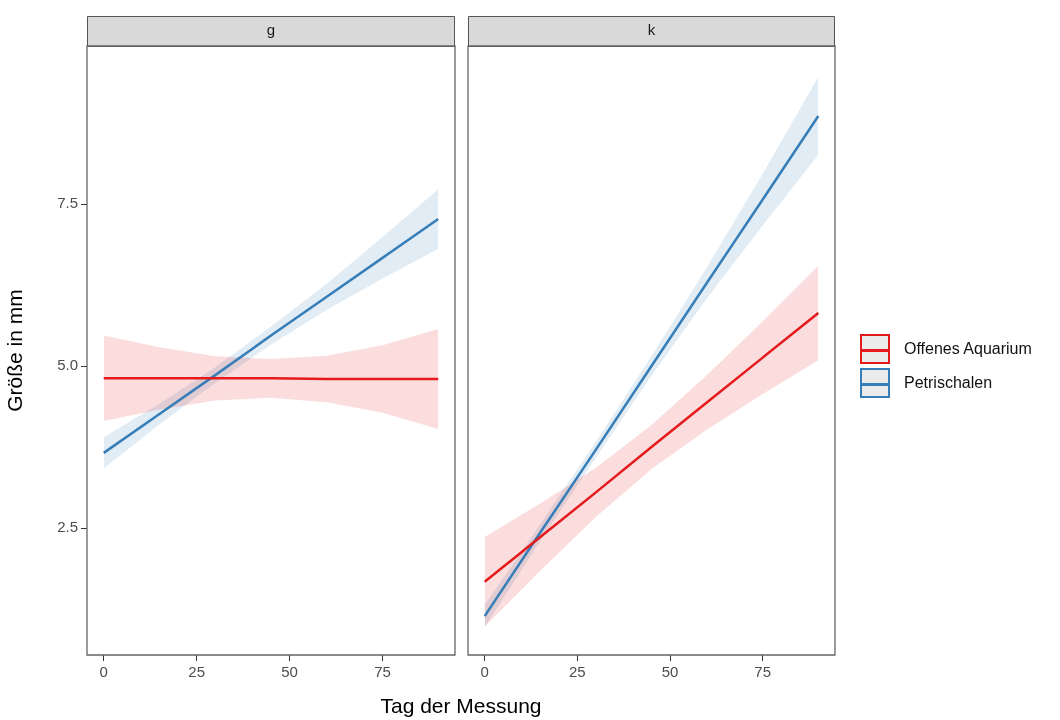 The height and width of the screenshot is (720, 1060). What do you see at coordinates (968, 349) in the screenshot?
I see `legend-label: Offenes Aquarium` at bounding box center [968, 349].